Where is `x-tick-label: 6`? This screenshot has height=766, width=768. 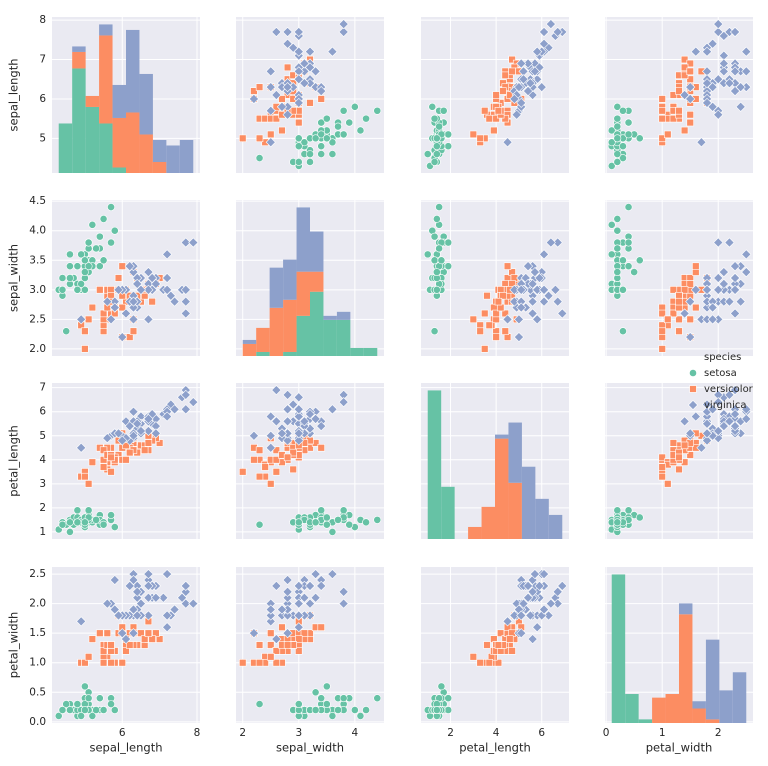
x-tick-label: 6 is located at coordinates (541, 733).